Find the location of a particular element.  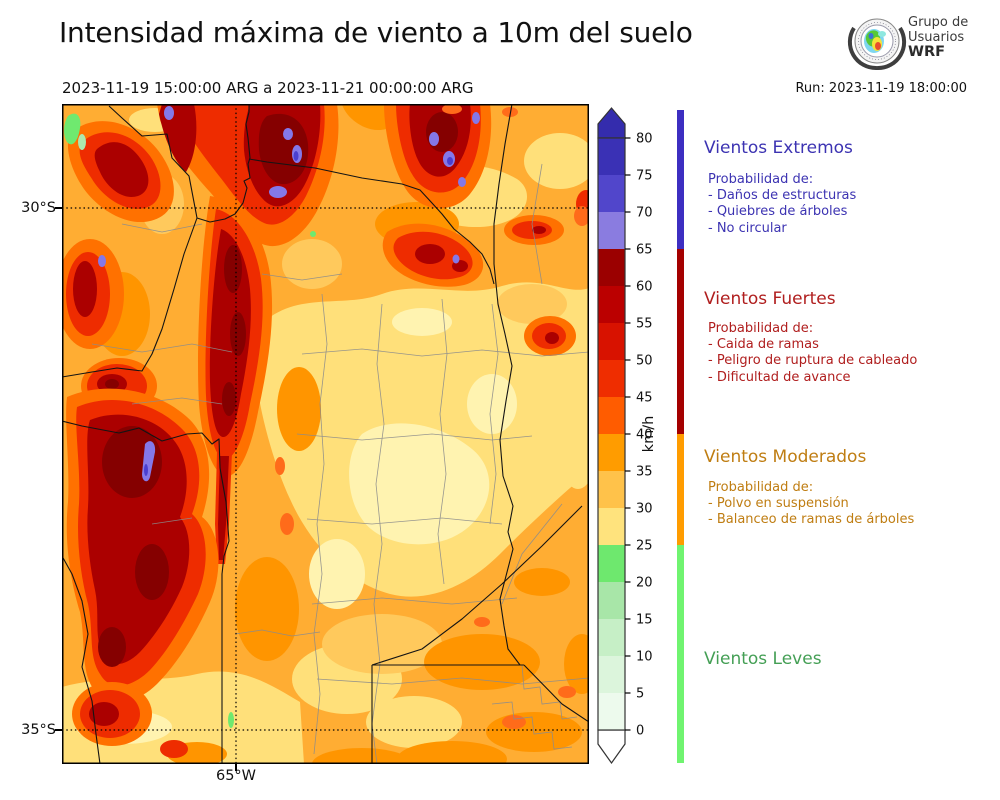

colorbar-tick-label: 65 is located at coordinates (644, 250).